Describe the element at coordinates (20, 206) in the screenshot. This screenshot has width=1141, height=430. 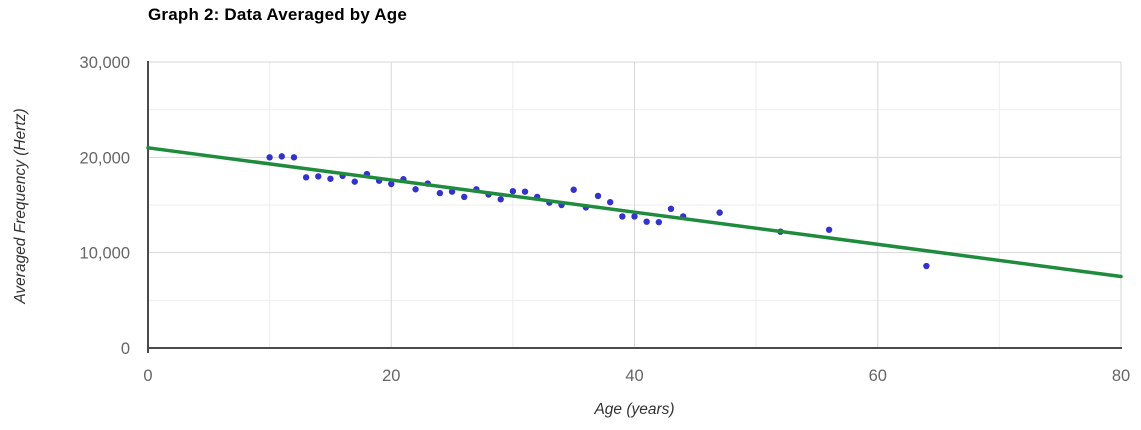
I see `y-axis-title: Averaged Frequency (Hertz)` at that location.